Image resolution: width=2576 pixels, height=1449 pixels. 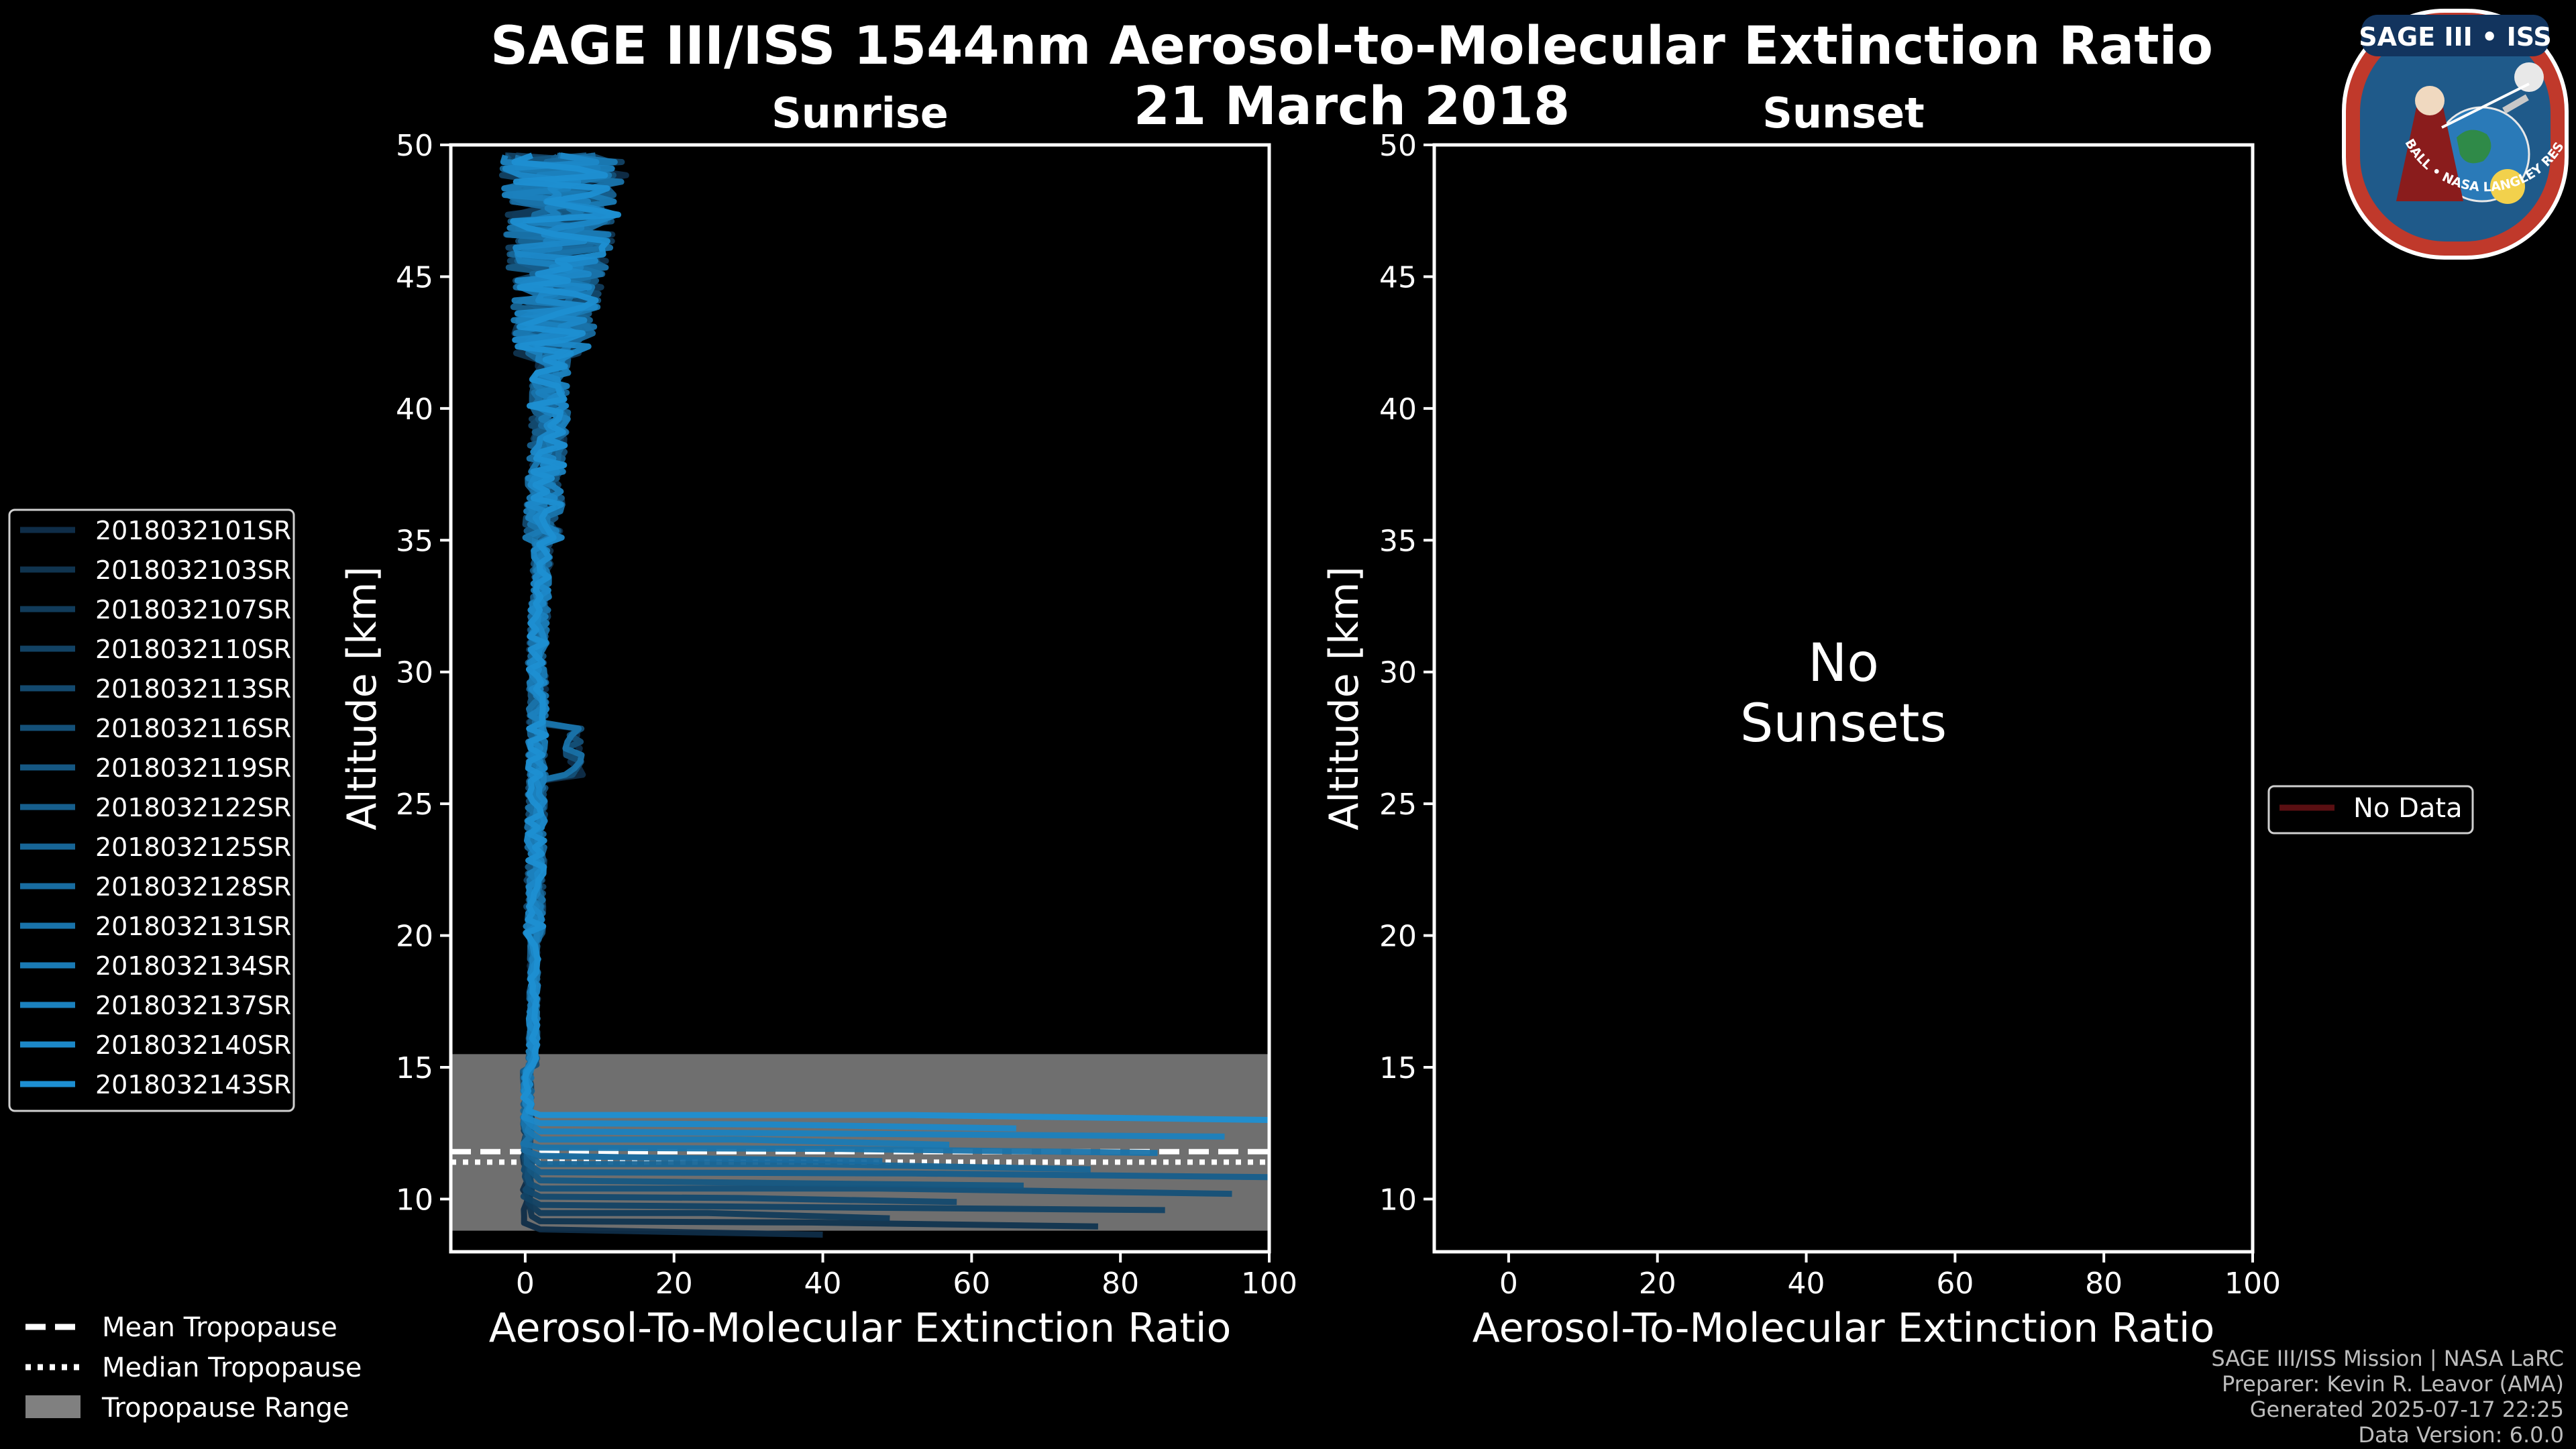 I want to click on sunrise-y-tick-label: 15, so click(x=414, y=1068).